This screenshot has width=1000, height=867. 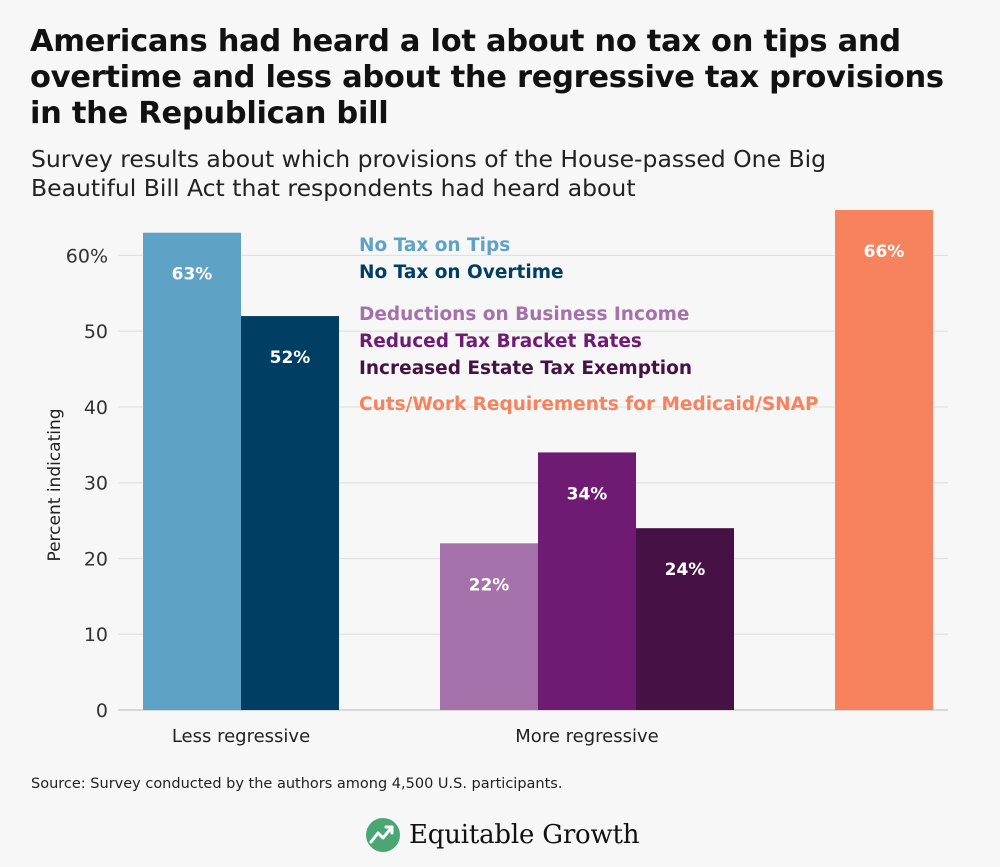 I want to click on legend-entry: Increased Estate Tax Exemption, so click(x=525, y=368).